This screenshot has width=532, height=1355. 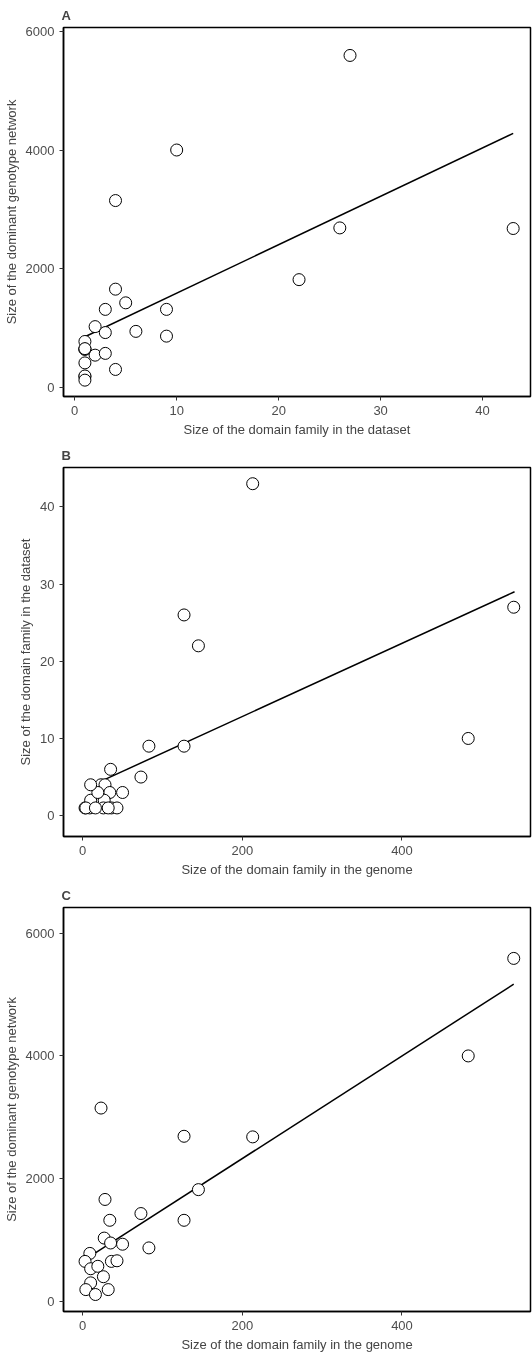 I want to click on y-tick-label: 30, so click(x=47, y=584).